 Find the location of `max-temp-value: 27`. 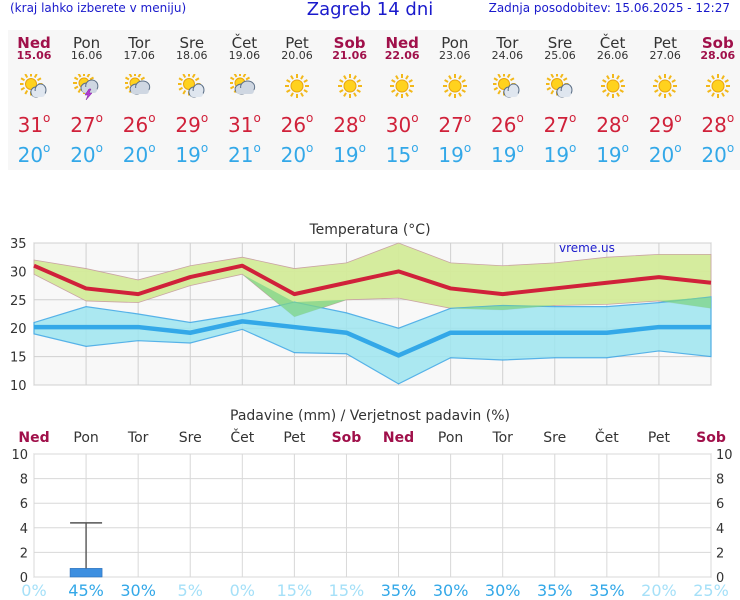

max-temp-value: 27 is located at coordinates (451, 125).